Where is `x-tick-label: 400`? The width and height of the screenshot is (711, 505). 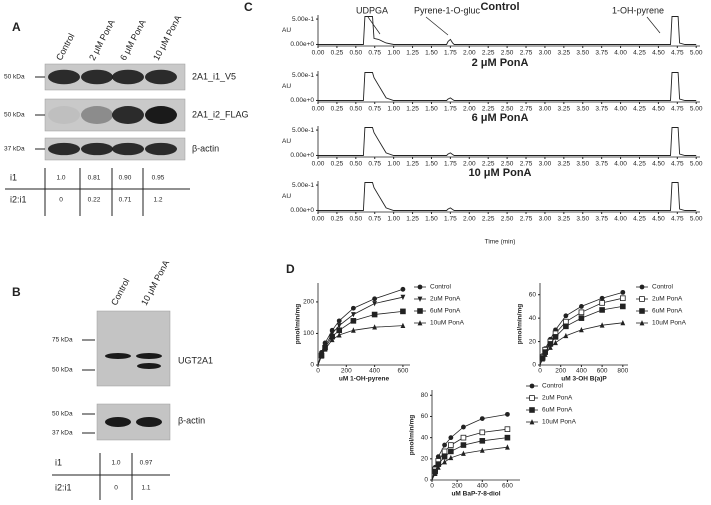 x-tick-label: 400 is located at coordinates (581, 371).